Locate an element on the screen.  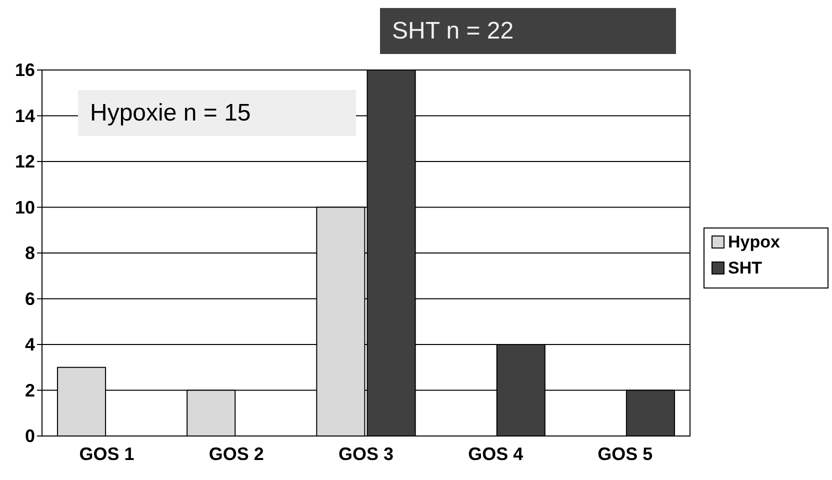
text: SHT n = 22 is located at coordinates (453, 31).